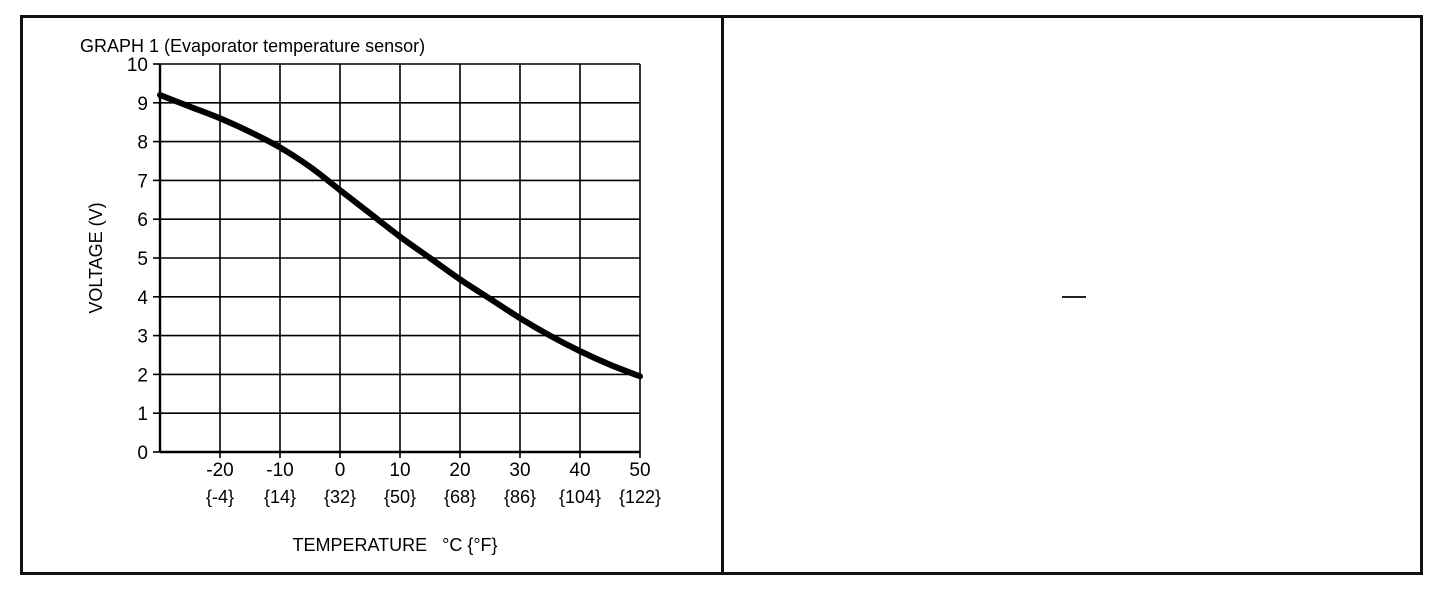 The image size is (1456, 594). What do you see at coordinates (394, 545) in the screenshot?
I see `x-axis-label: TEMPERATURE °C {°F}` at bounding box center [394, 545].